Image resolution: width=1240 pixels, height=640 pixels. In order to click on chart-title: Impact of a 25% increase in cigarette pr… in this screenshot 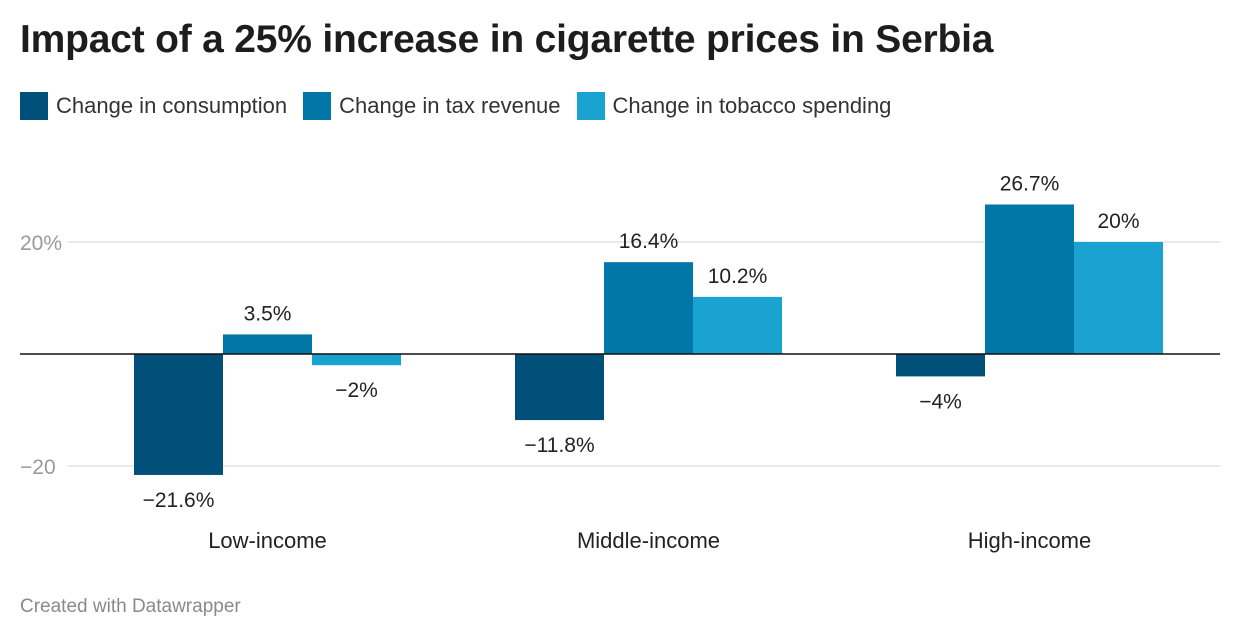, I will do `click(507, 39)`.